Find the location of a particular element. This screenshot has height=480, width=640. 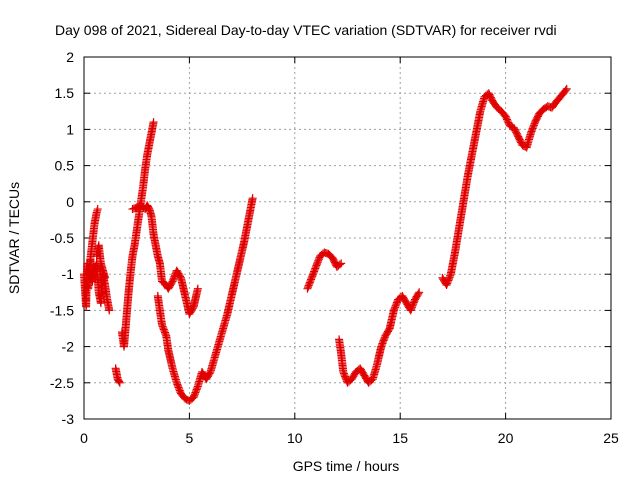

y-tick-label: -1 is located at coordinates (68, 274).